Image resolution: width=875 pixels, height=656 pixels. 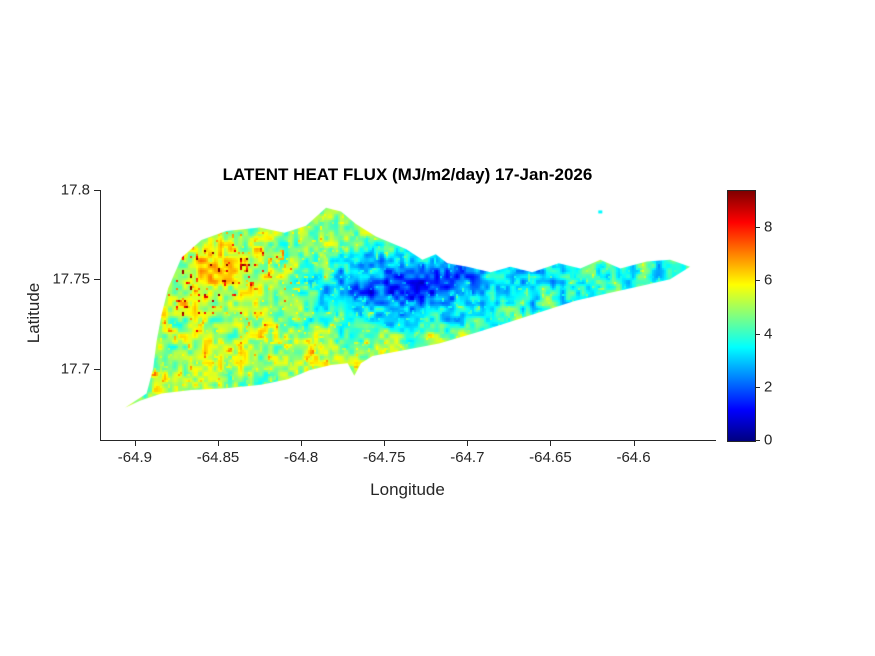 I want to click on x-tick-label: -64.85, so click(x=218, y=457).